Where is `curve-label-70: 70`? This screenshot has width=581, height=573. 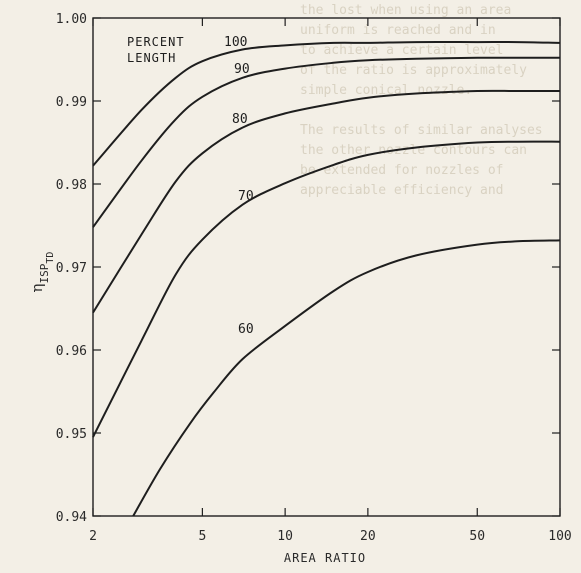
curve-label-70: 70 is located at coordinates (246, 196).